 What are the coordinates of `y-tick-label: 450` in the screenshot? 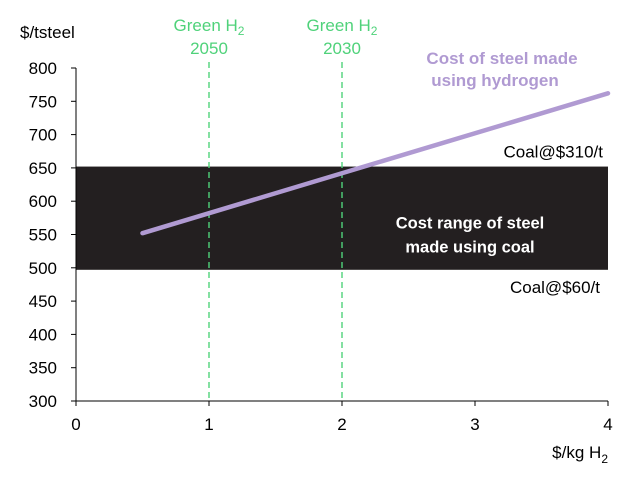 It's located at (43, 301).